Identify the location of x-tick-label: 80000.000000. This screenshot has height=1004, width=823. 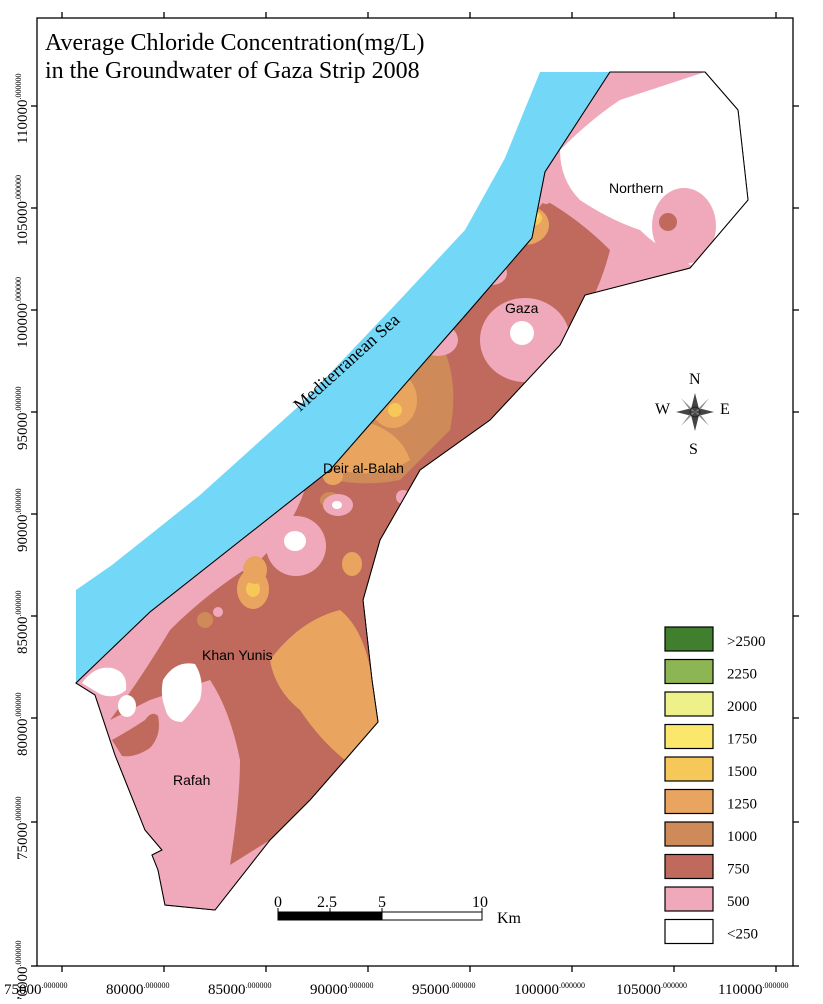
(138, 989).